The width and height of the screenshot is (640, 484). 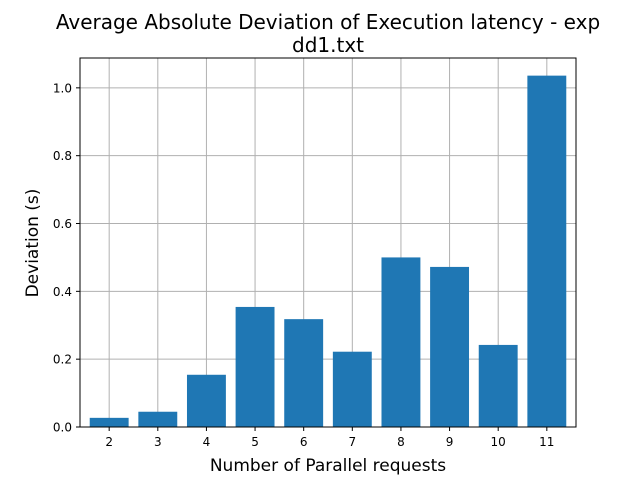 I want to click on x-tick-label: 10, so click(x=498, y=442).